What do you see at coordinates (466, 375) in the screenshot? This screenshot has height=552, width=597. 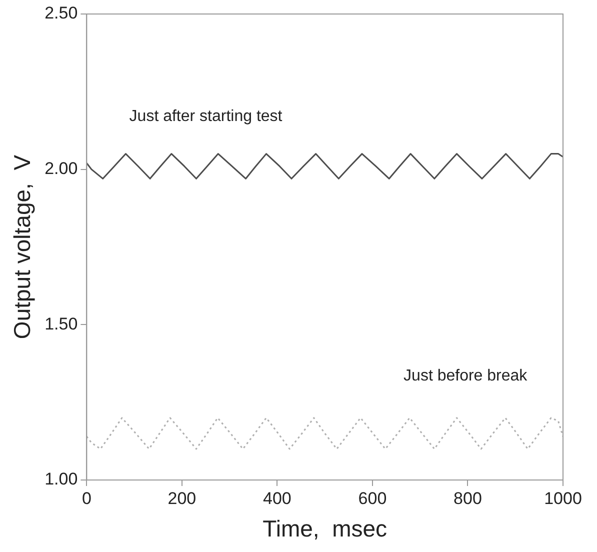 I see `annotation: Just before break` at bounding box center [466, 375].